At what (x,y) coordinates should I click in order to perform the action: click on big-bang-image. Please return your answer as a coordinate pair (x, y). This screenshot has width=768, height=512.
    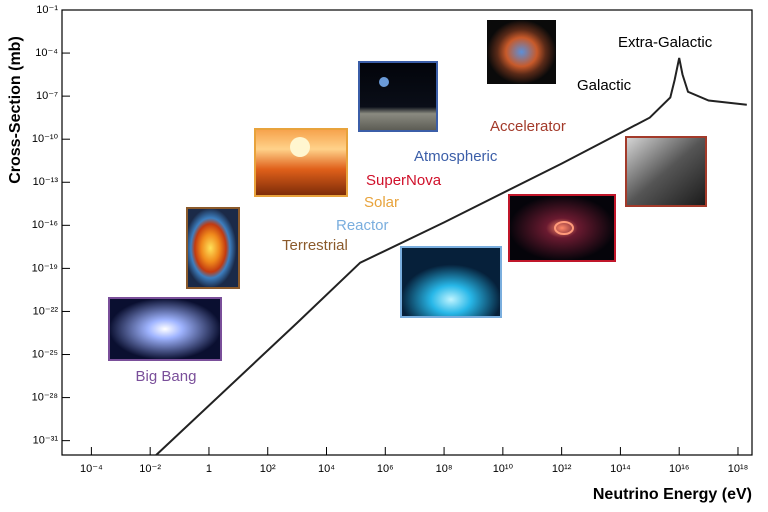
    Looking at the image, I should click on (165, 329).